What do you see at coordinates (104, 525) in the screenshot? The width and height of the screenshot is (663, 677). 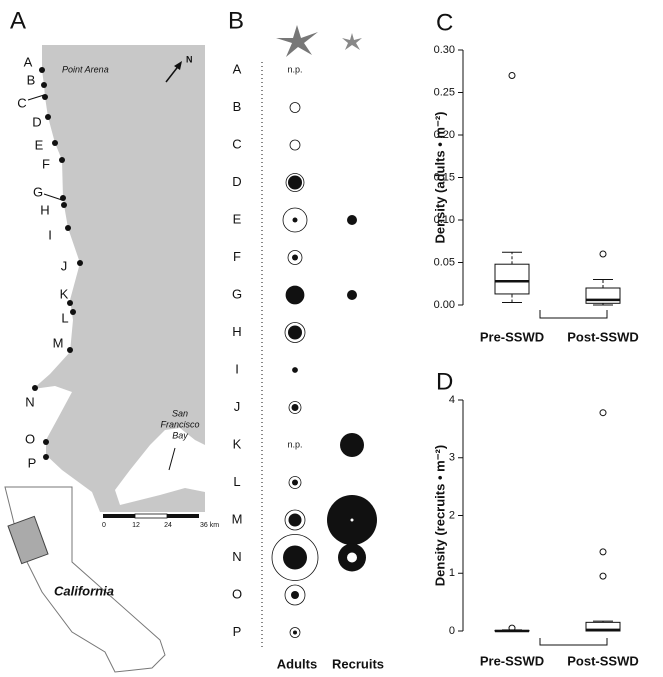 I see `scale-label: 0` at bounding box center [104, 525].